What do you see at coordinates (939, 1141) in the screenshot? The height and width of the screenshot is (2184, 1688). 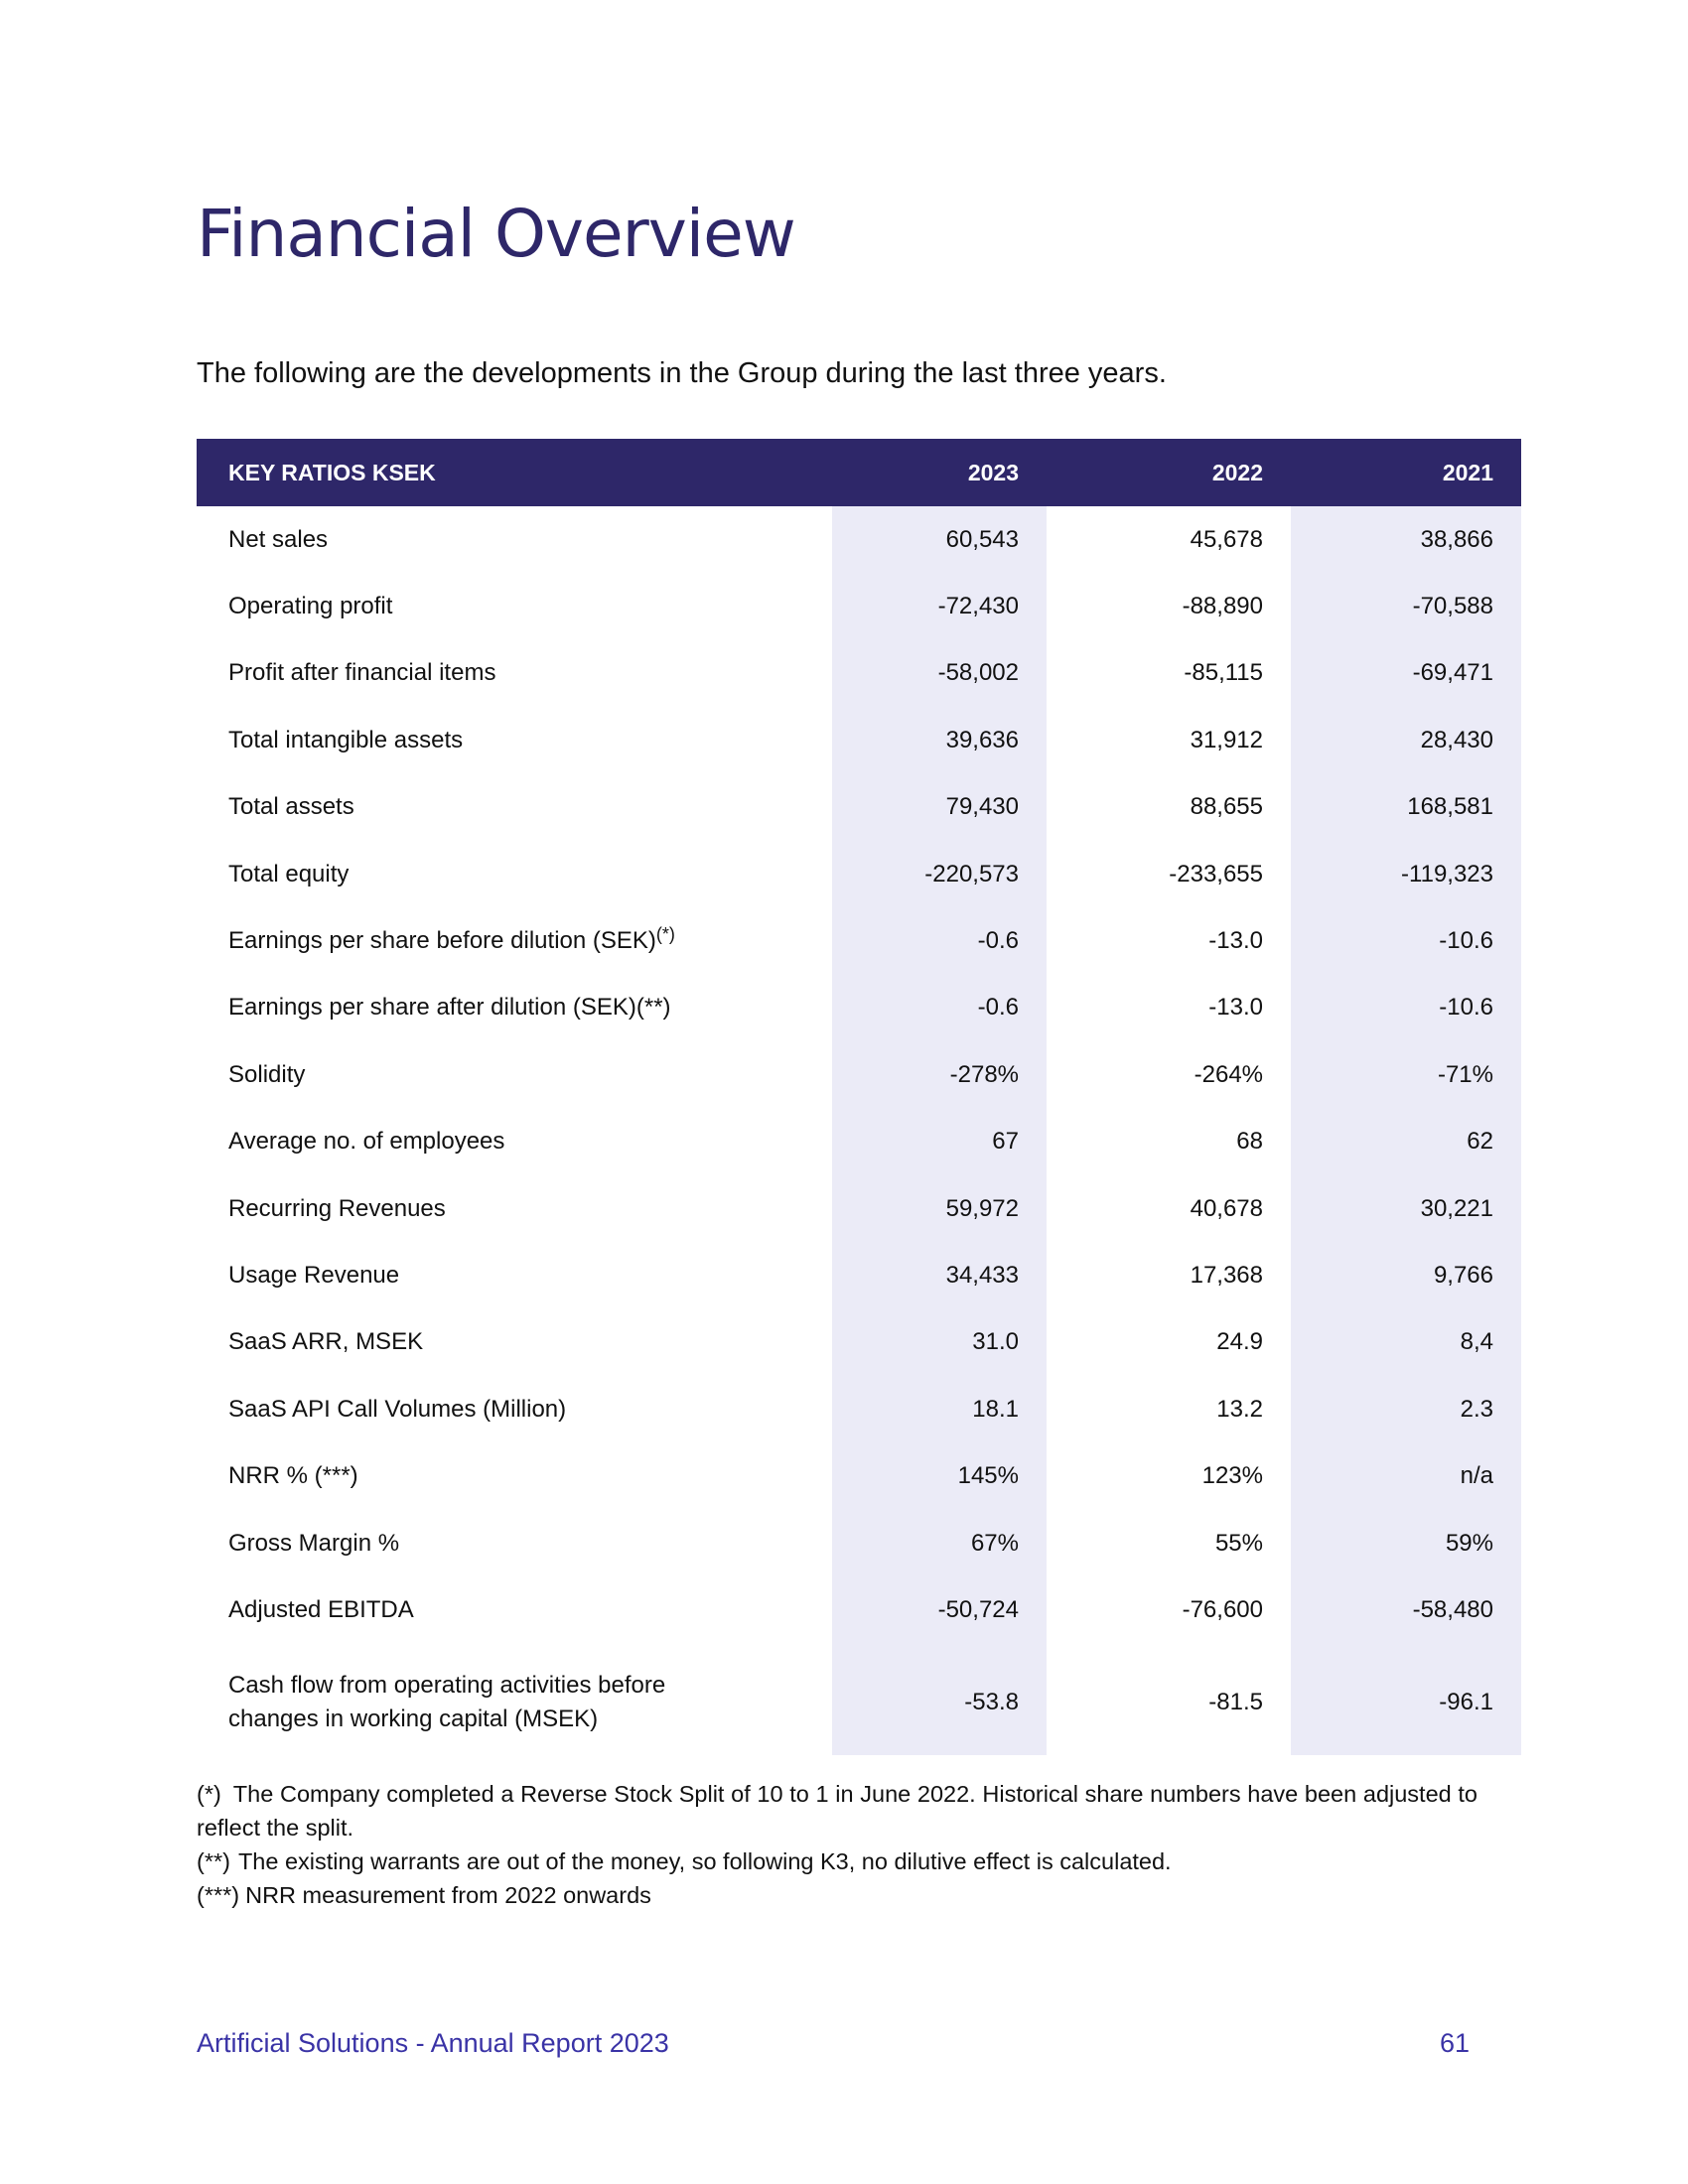 I see `cell-value-2023: 67` at bounding box center [939, 1141].